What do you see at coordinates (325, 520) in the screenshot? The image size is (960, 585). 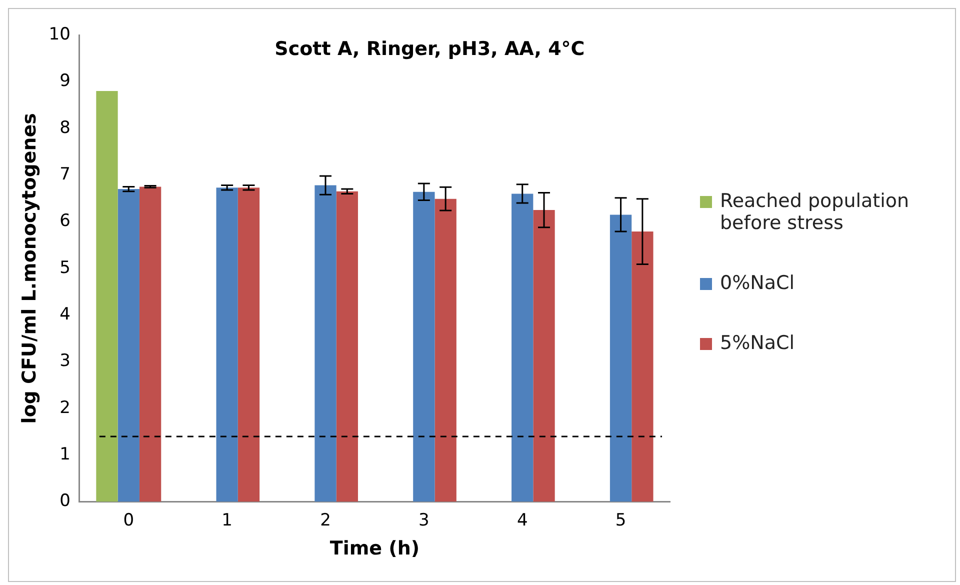 I see `x-tick-label: 2` at bounding box center [325, 520].